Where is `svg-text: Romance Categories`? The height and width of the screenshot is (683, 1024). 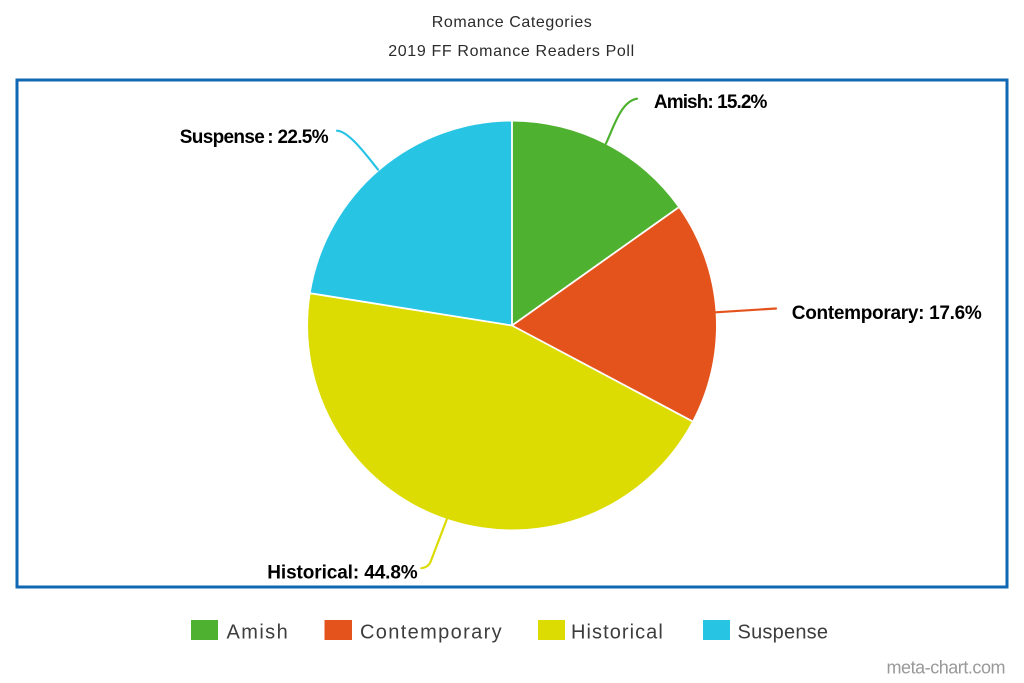 svg-text: Romance Categories is located at coordinates (512, 22).